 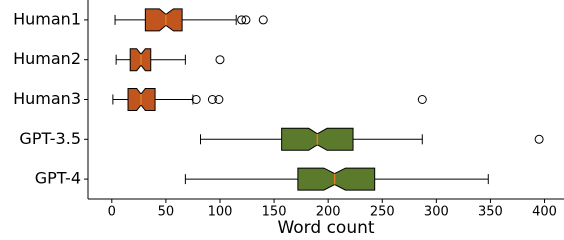 What do you see at coordinates (50, 138) in the screenshot?
I see `y-tick-label: GPT-3.5` at bounding box center [50, 138].